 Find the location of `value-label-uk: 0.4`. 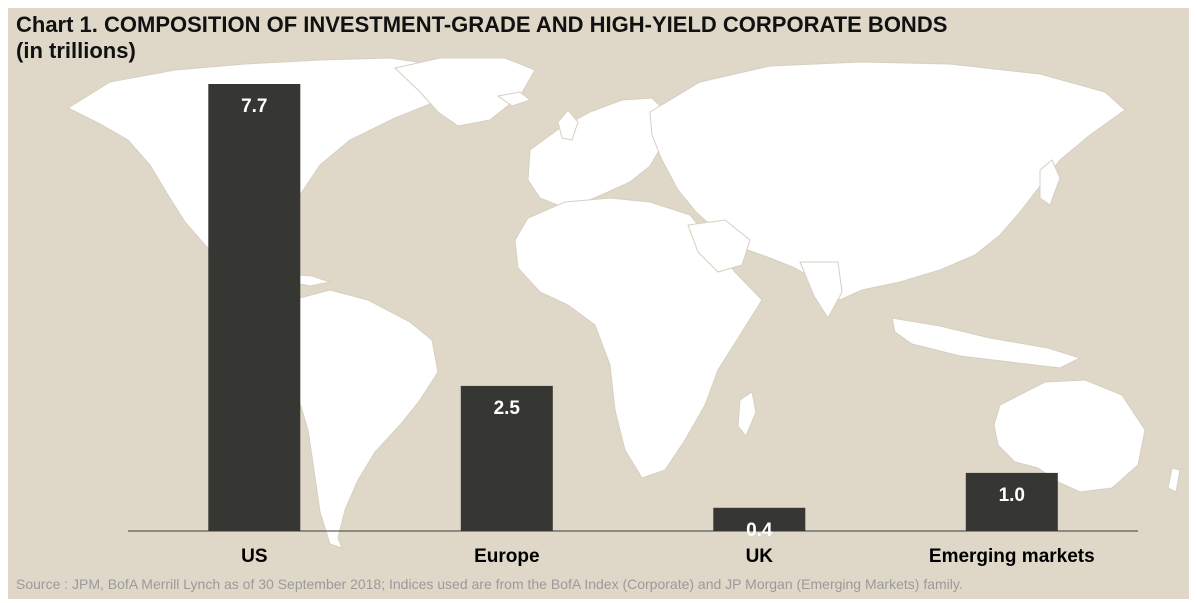

value-label-uk: 0.4 is located at coordinates (759, 530).